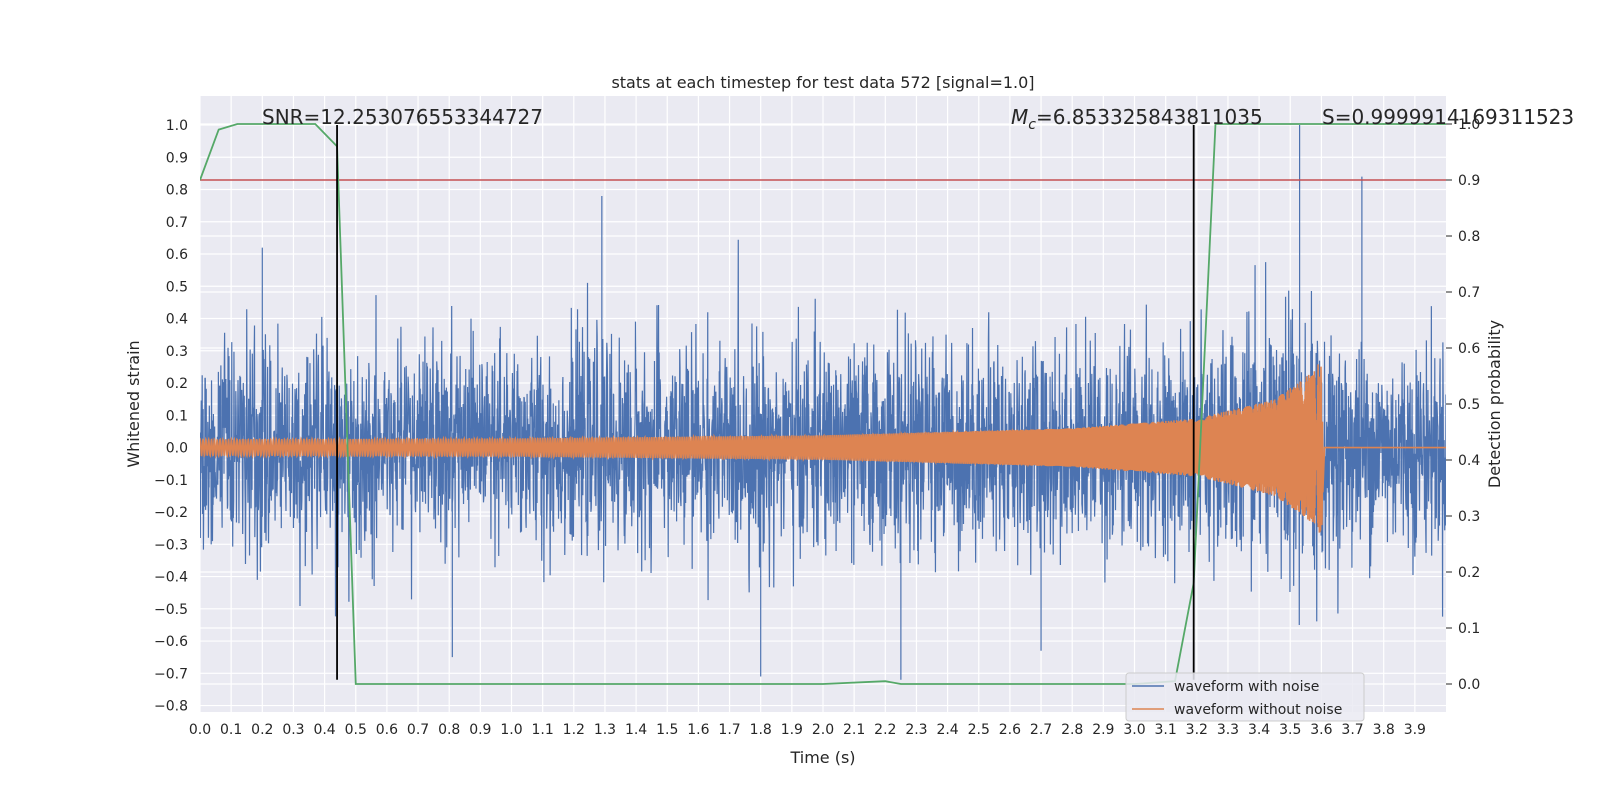 This screenshot has width=1600, height=805. I want to click on x-tick-label: 0.7, so click(418, 730).